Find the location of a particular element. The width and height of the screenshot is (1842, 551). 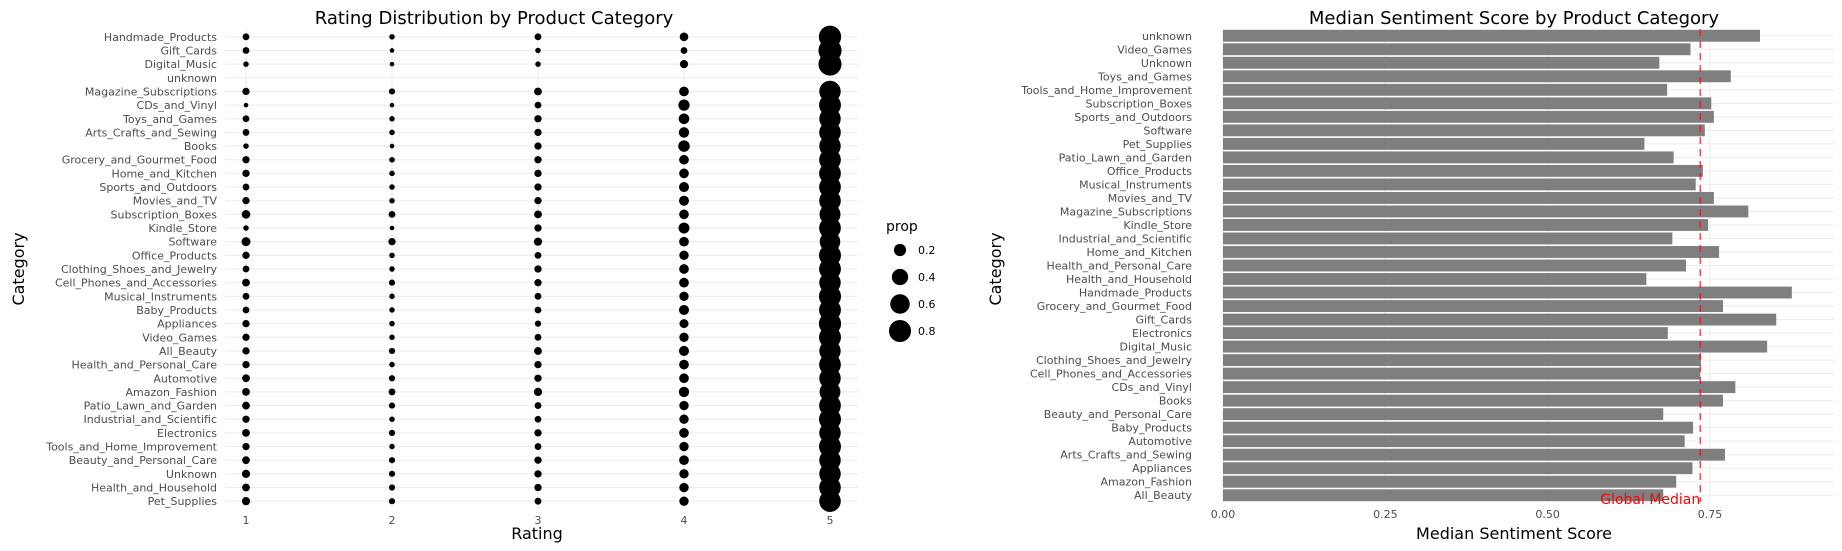

y-tick-label: Software is located at coordinates (193, 242).